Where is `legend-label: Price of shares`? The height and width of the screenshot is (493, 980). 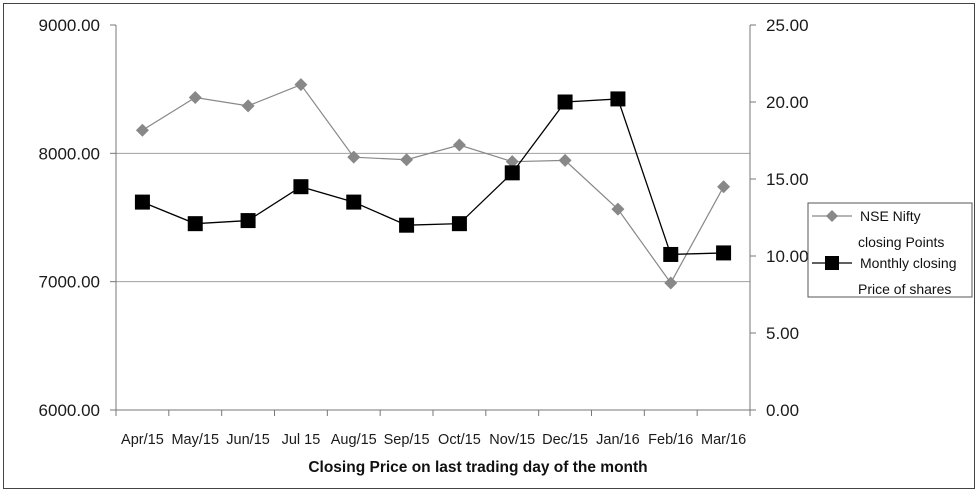
legend-label: Price of shares is located at coordinates (904, 289).